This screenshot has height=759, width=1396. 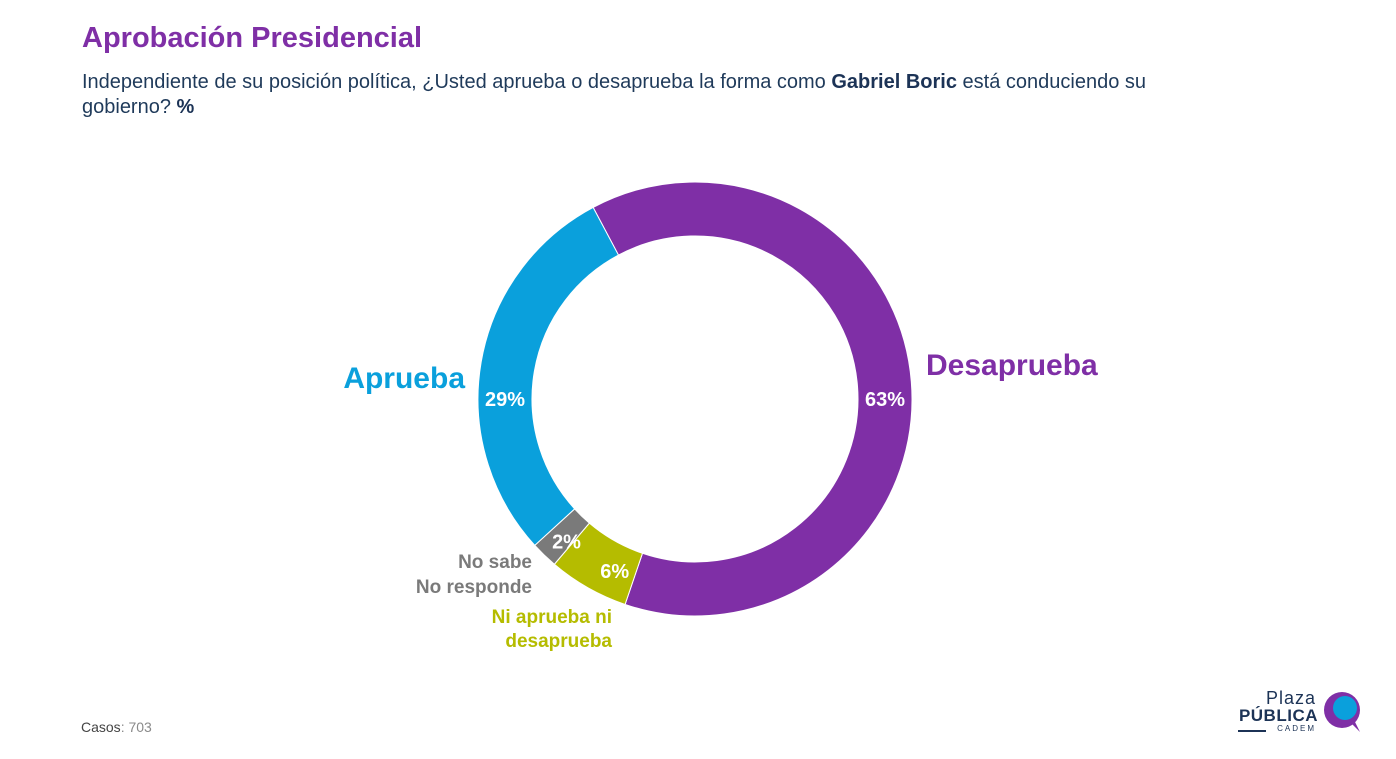 What do you see at coordinates (614, 572) in the screenshot?
I see `slice-label-ni-aprueba-ni-desaprueba: 6%` at bounding box center [614, 572].